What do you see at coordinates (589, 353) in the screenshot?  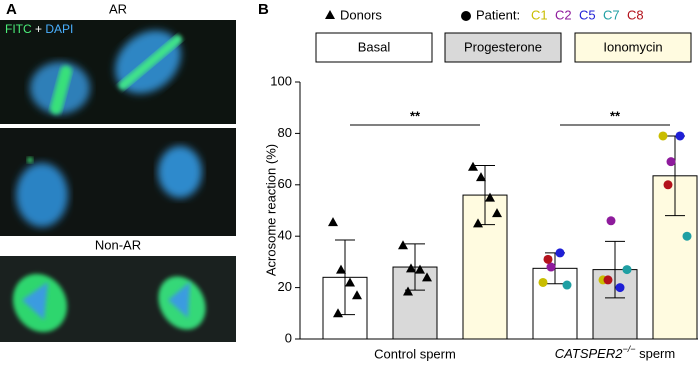 I see `gene-name: CATSPER2` at bounding box center [589, 353].